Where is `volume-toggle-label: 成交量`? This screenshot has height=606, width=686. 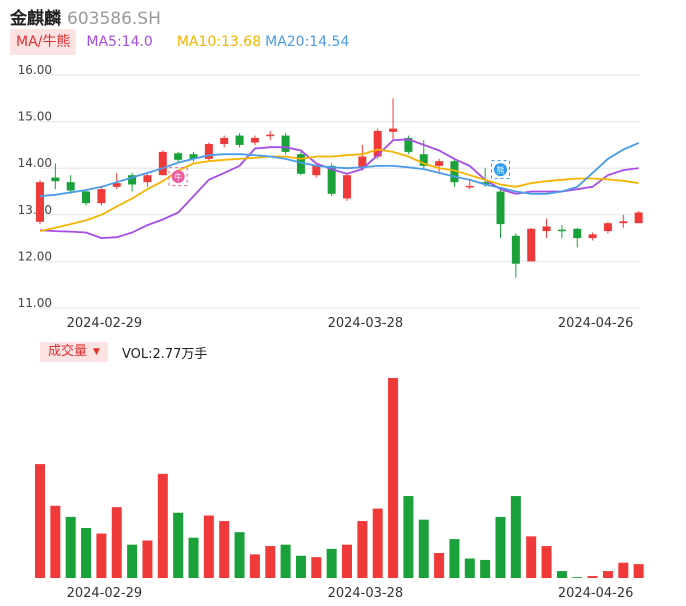
volume-toggle-label: 成交量 is located at coordinates (68, 351).